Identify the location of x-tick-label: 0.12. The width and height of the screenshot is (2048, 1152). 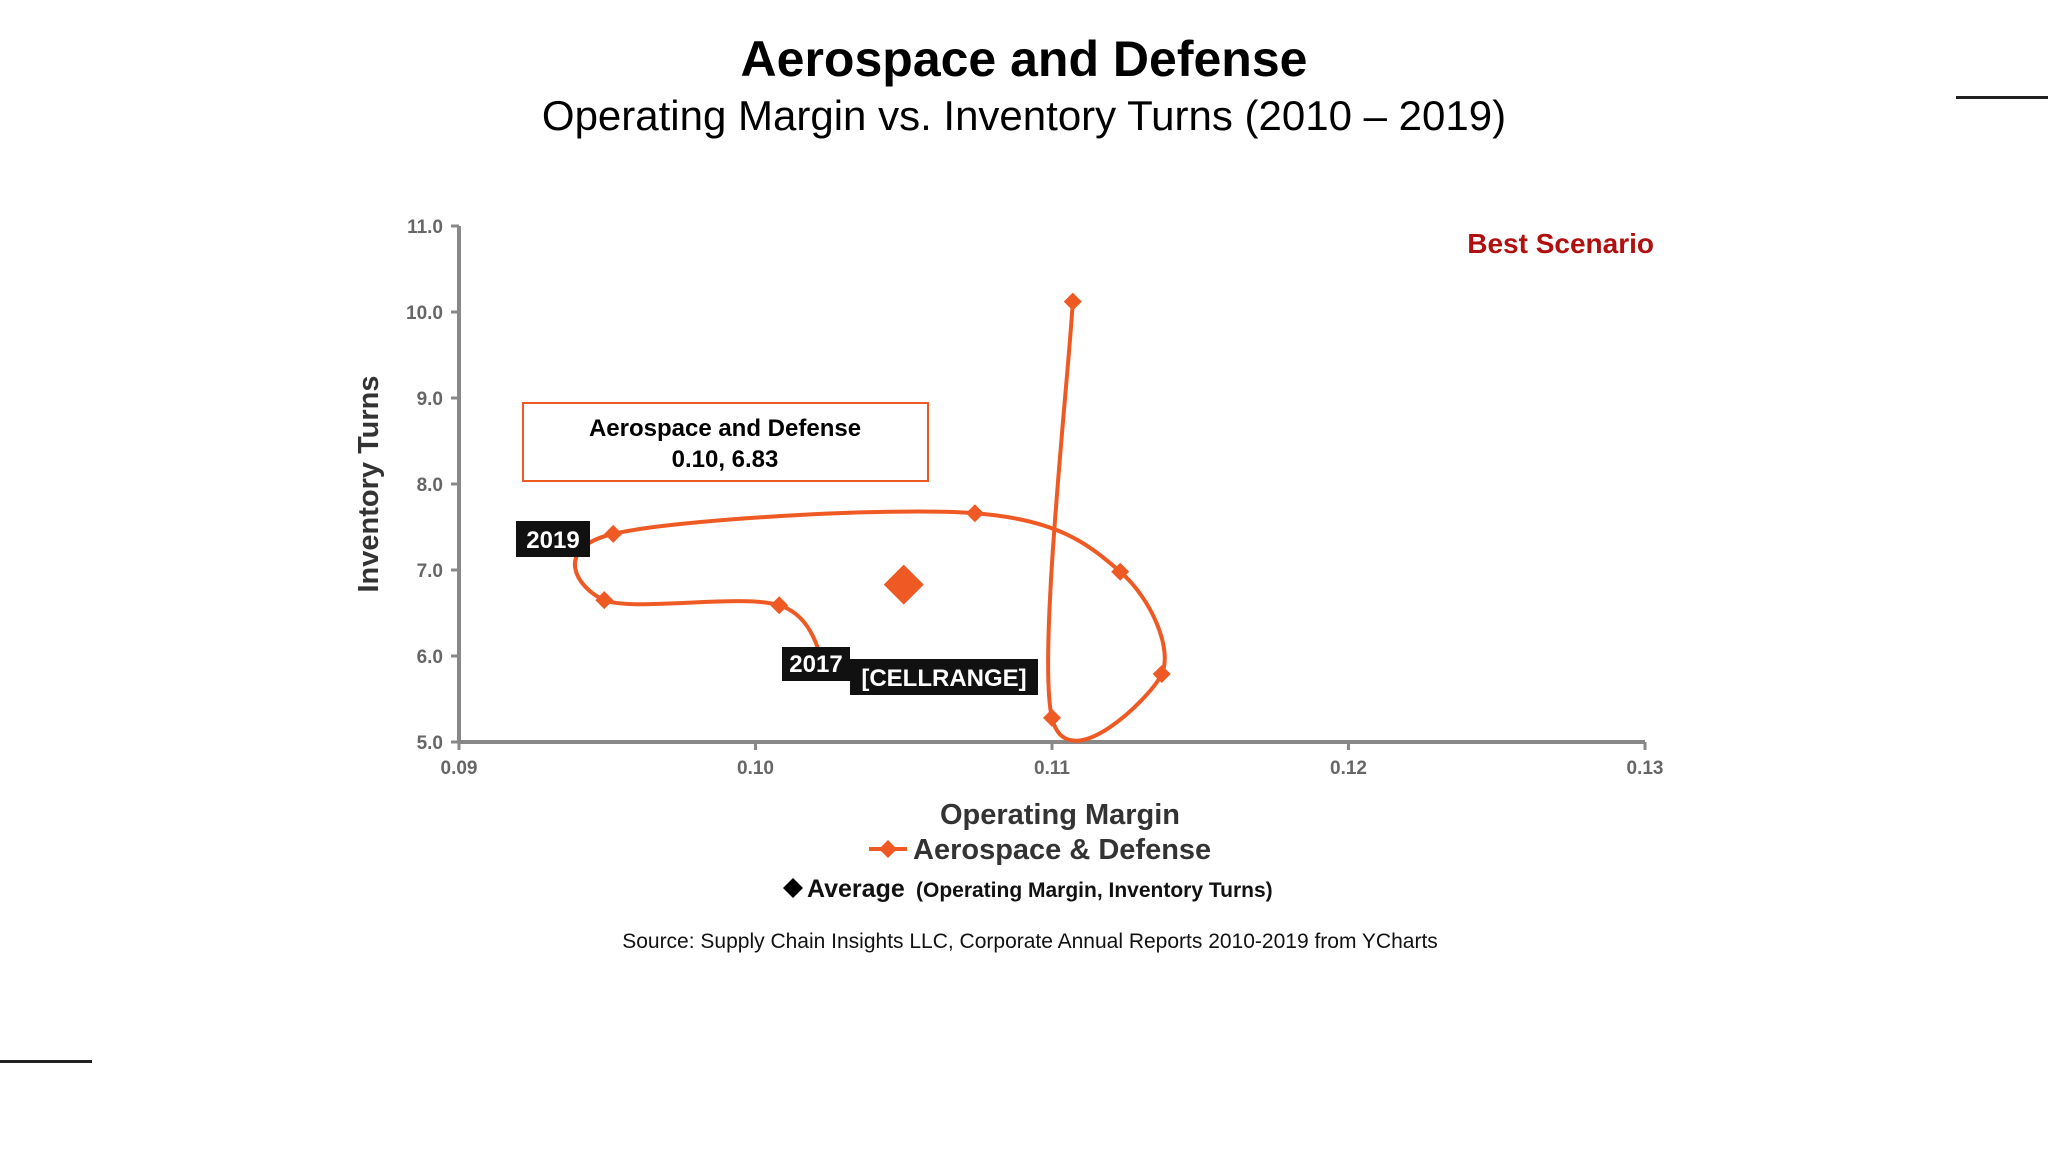
(1348, 768).